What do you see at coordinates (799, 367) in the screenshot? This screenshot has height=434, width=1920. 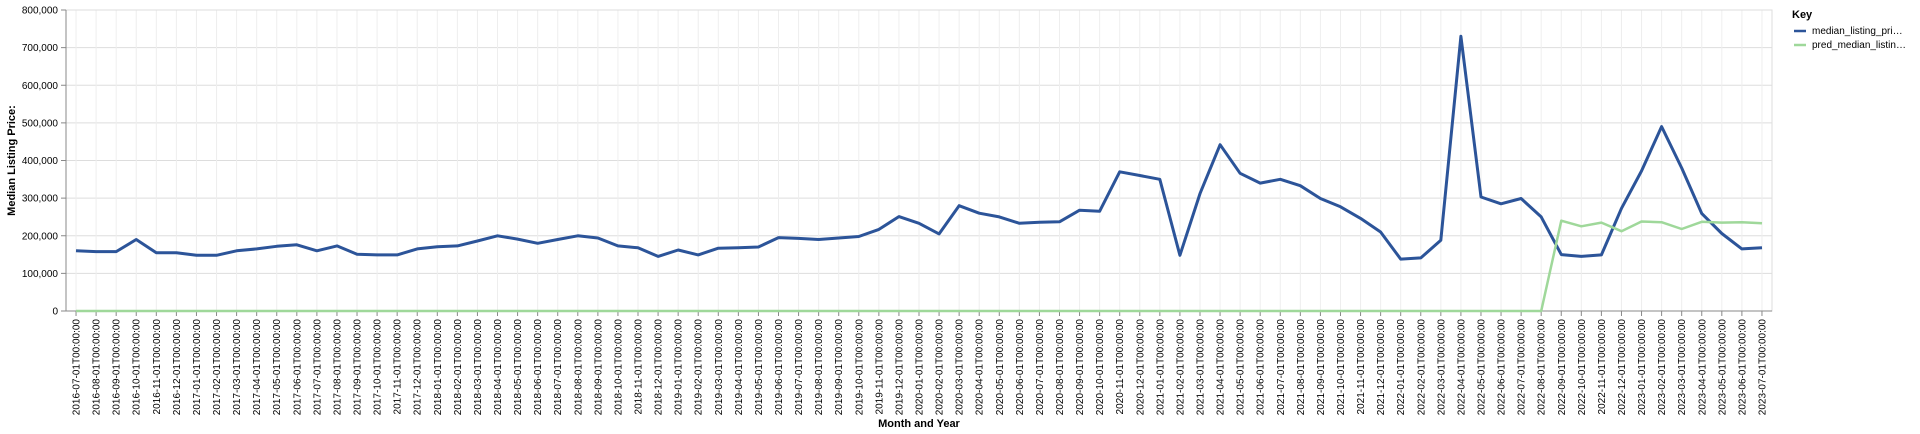 I see `x-tick-label: 2019-07-01T00:00:00` at bounding box center [799, 367].